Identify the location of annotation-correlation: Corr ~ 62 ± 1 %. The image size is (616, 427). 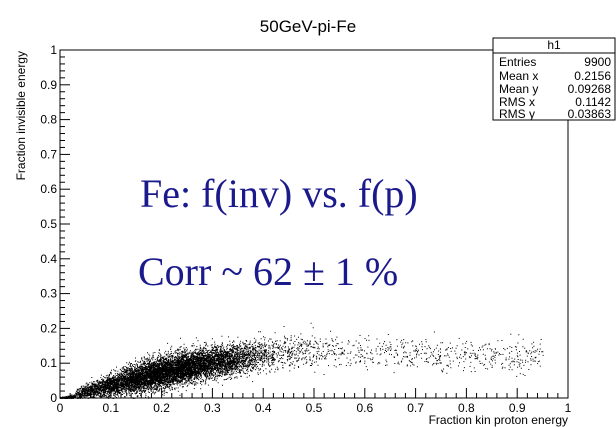
(268, 271).